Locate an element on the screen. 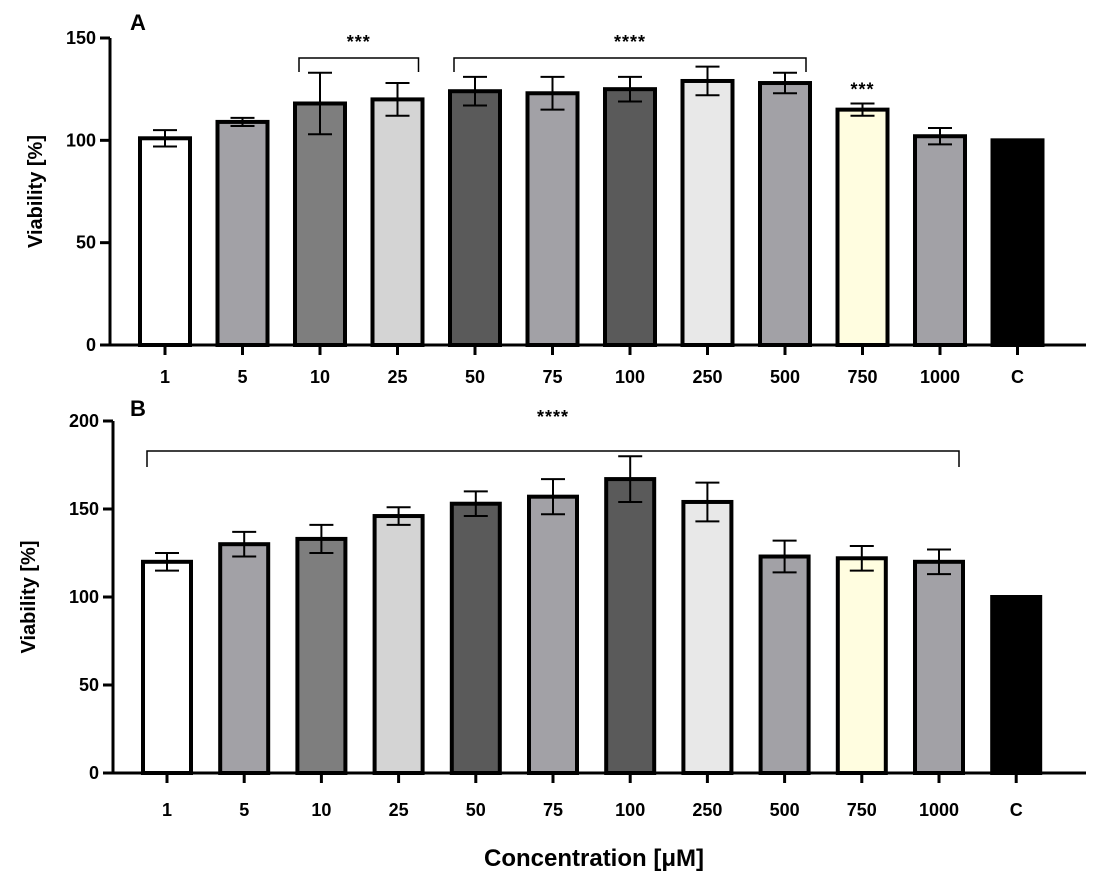 This screenshot has width=1094, height=883. panel-letter: B is located at coordinates (138, 408).